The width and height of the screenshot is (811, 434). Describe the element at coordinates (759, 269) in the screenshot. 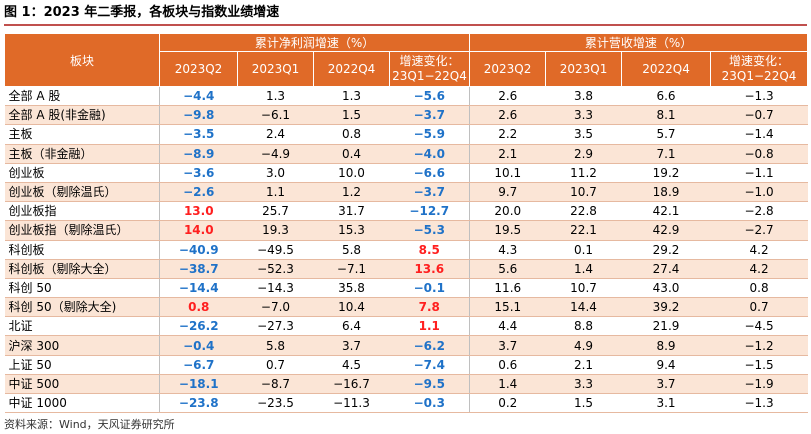

I see `revenue-cell: 4.2` at that location.